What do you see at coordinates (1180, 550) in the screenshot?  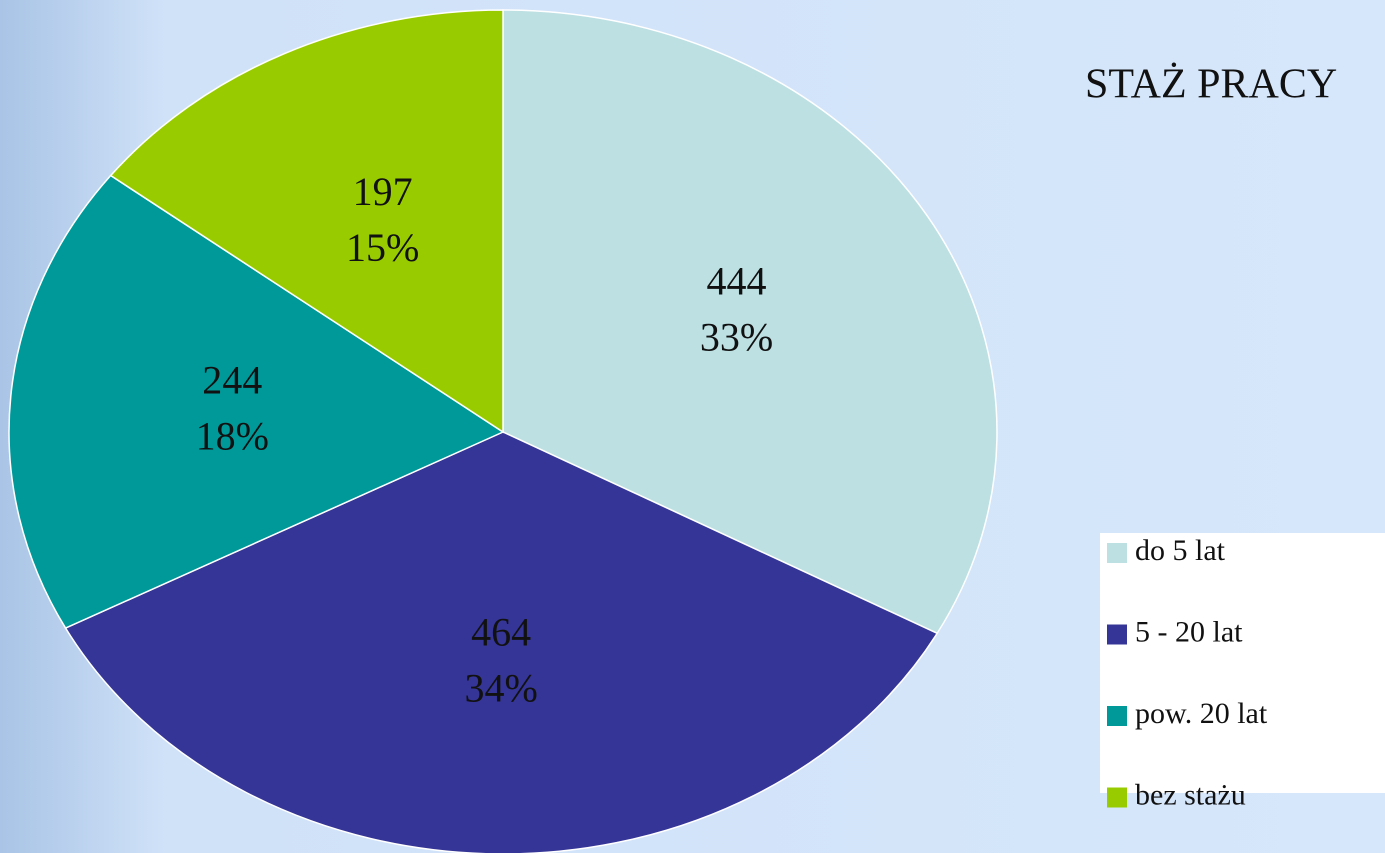 I see `legend-label: do 5 lat` at bounding box center [1180, 550].